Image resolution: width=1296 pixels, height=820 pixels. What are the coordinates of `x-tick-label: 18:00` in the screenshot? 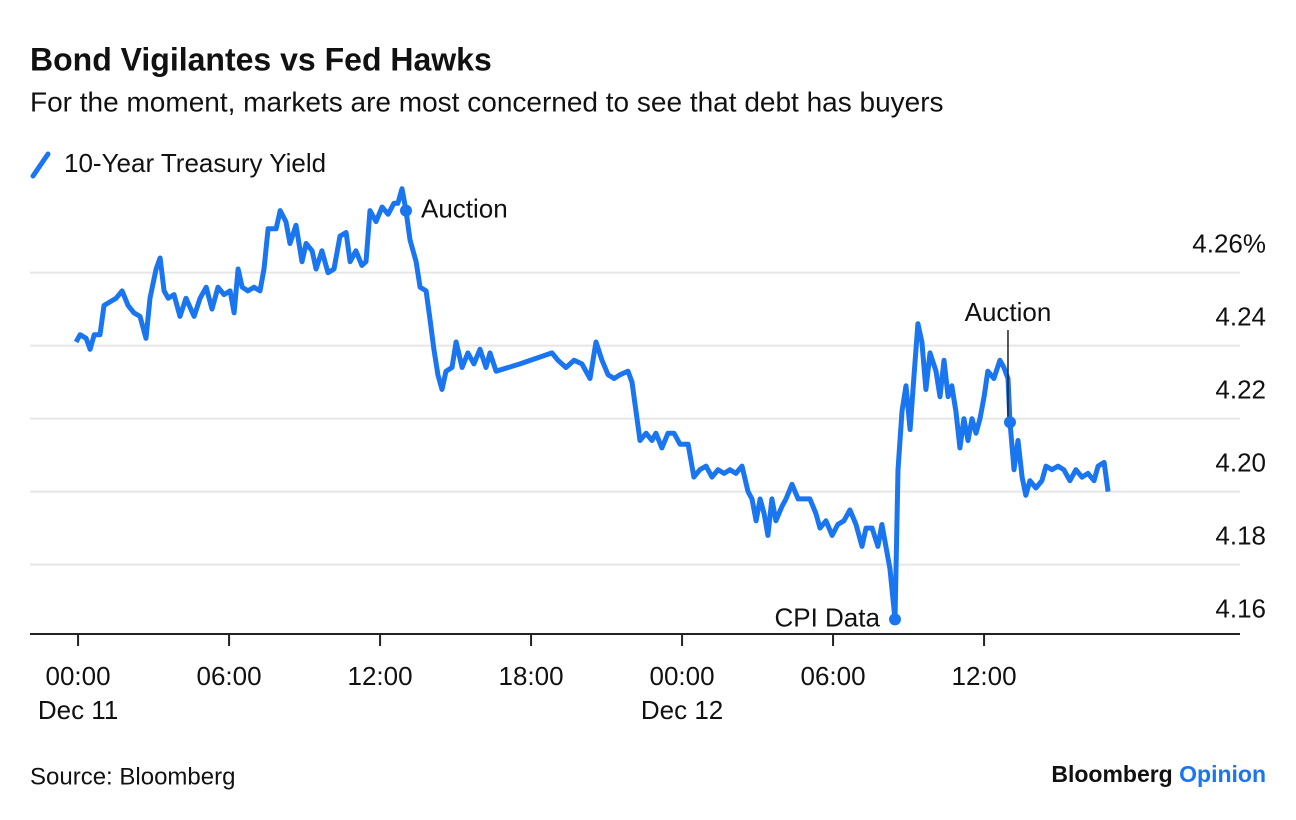 It's located at (531, 676).